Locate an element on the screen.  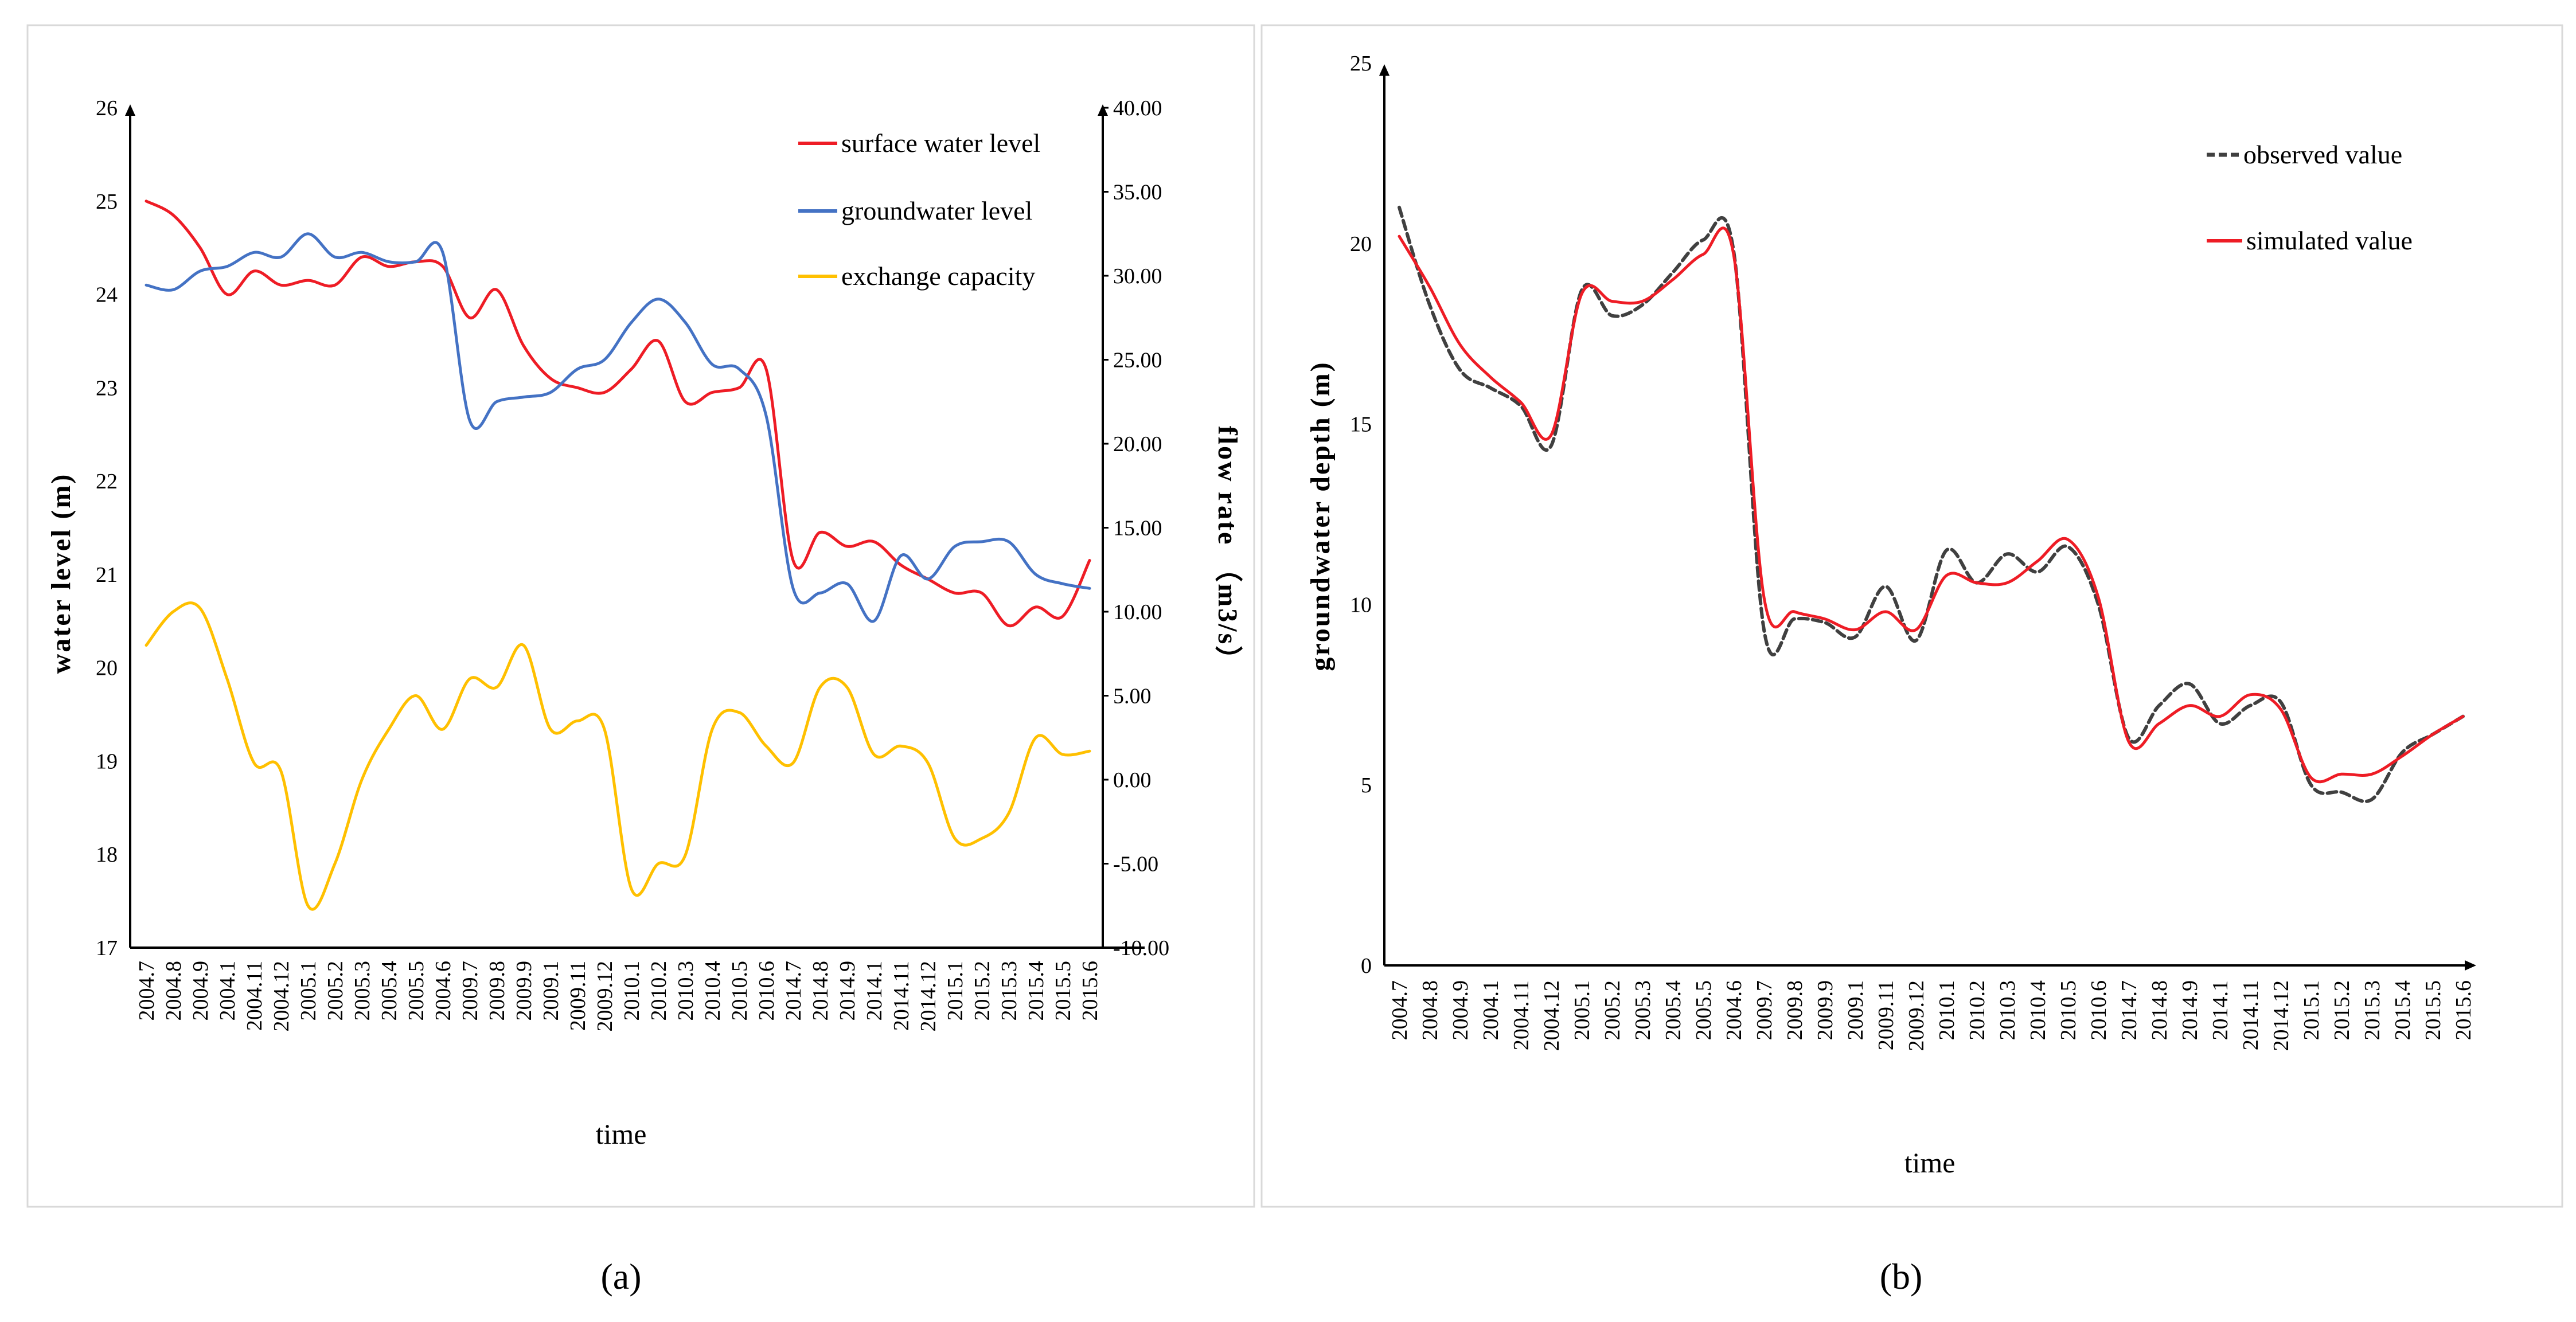
a-y2-tick-label: 20.00 is located at coordinates (1138, 444).